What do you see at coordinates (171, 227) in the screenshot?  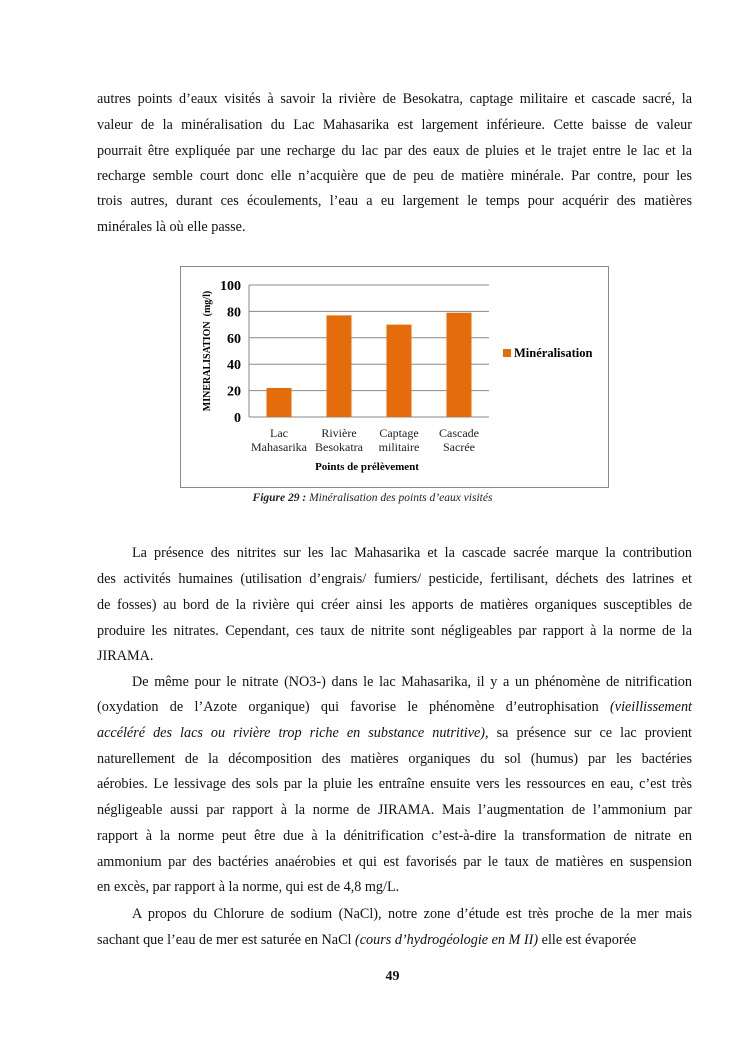 I see `text-segment: minérales là où elle passe.` at bounding box center [171, 227].